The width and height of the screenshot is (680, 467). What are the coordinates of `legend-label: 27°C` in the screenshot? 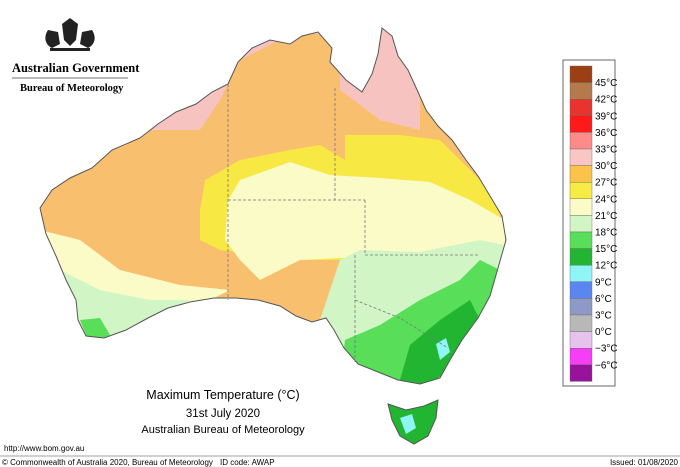 It's located at (606, 183).